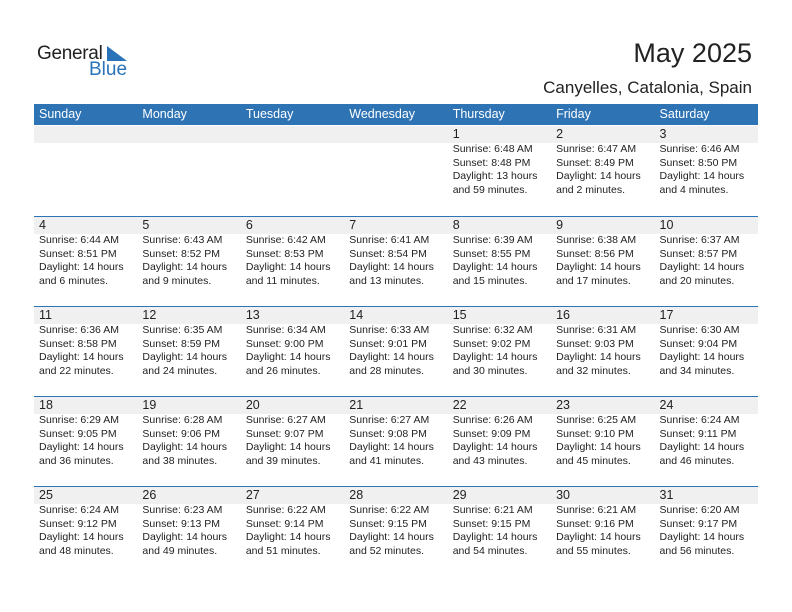  What do you see at coordinates (46, 495) in the screenshot?
I see `day-number: 25` at bounding box center [46, 495].